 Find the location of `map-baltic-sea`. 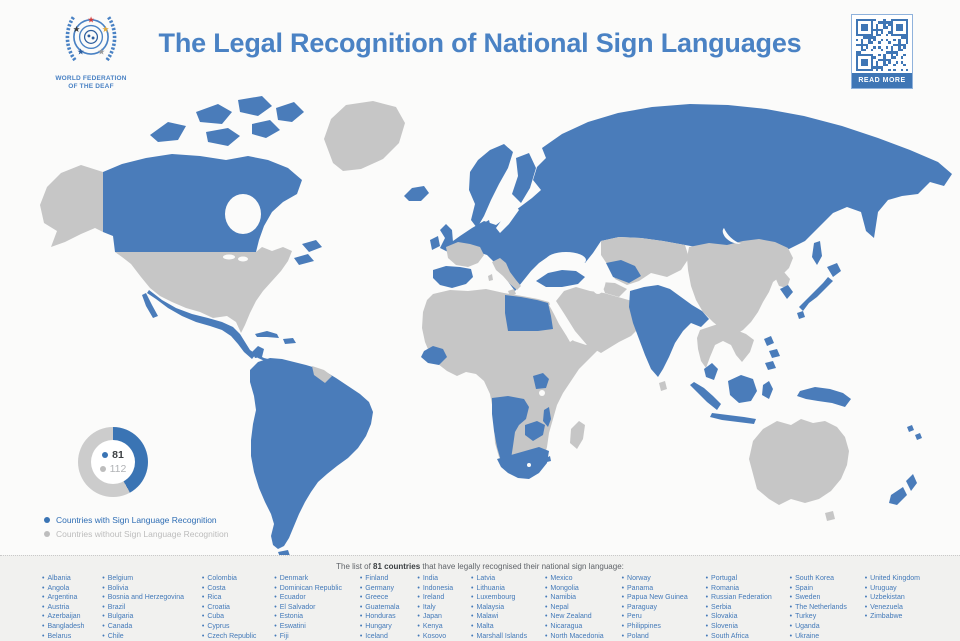

map-baltic-sea is located at coordinates (507, 218).